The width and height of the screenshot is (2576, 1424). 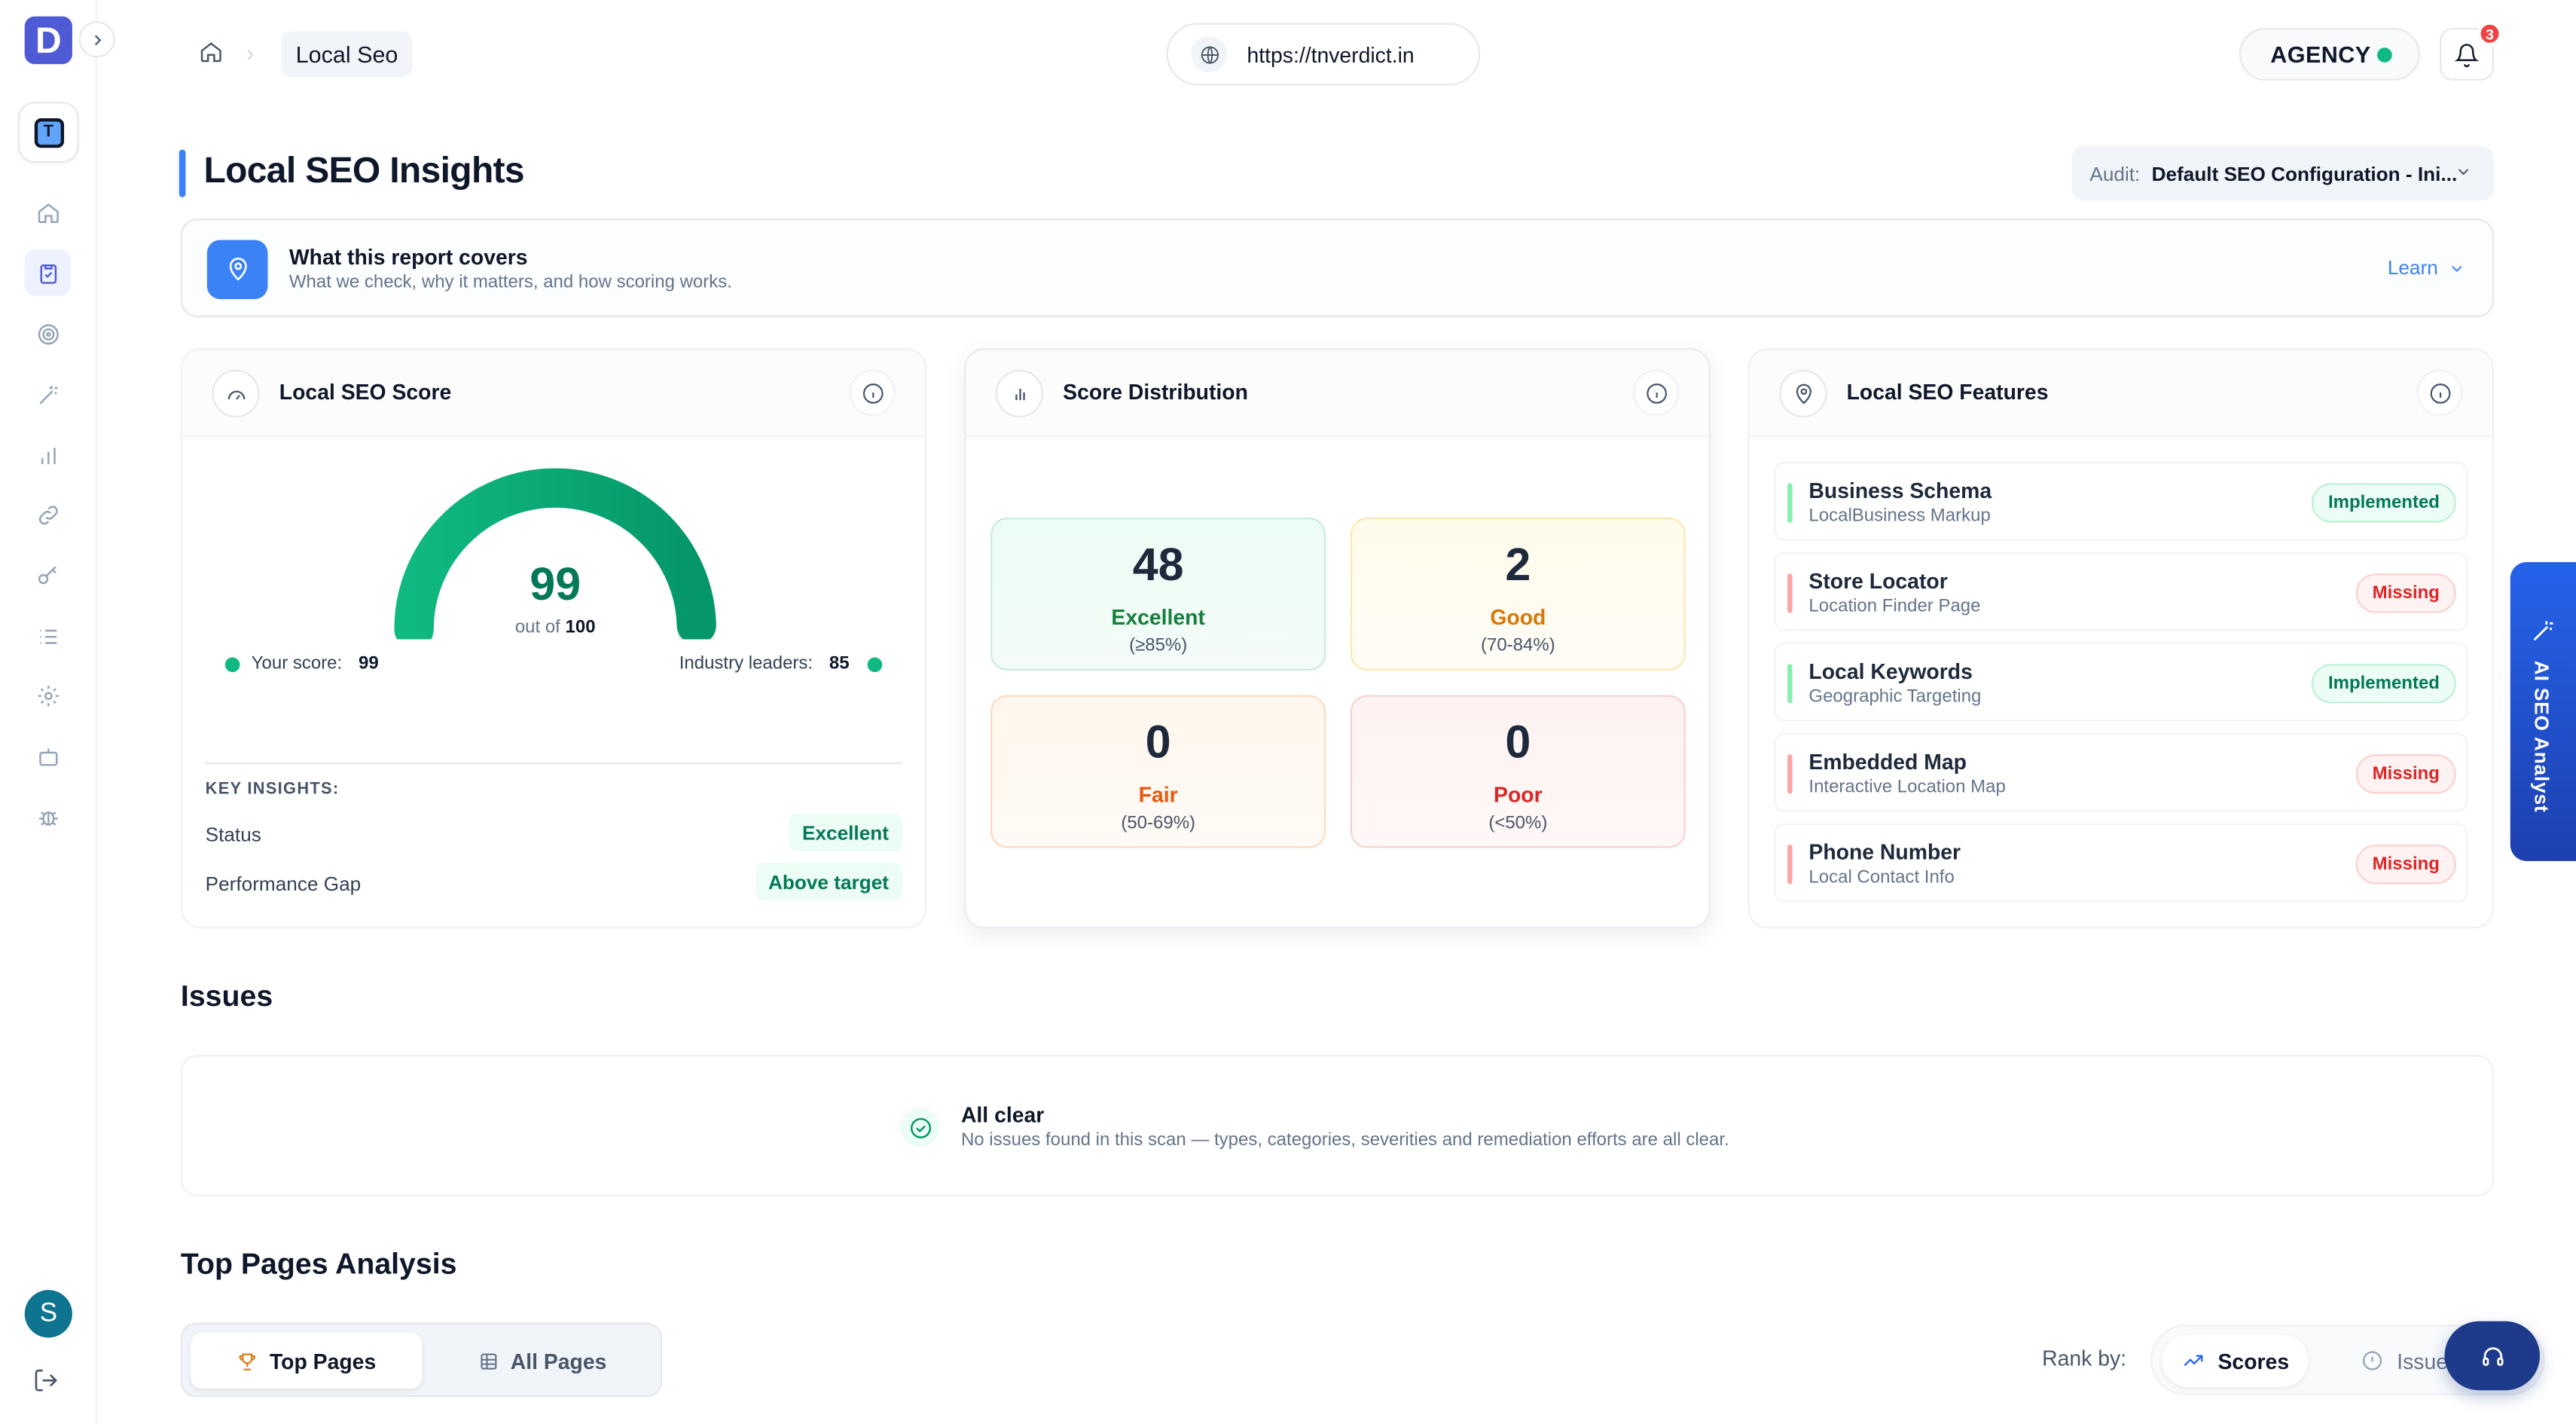 I want to click on nav-clipboard-check-icon, so click(x=48, y=272).